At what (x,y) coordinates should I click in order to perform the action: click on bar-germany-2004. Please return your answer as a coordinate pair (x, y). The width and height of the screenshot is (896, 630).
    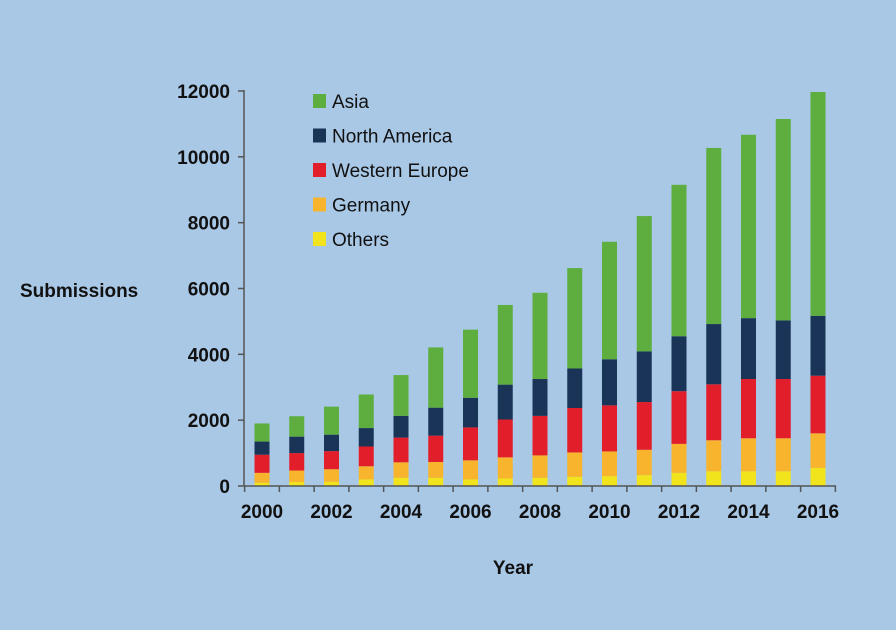
    Looking at the image, I should click on (401, 470).